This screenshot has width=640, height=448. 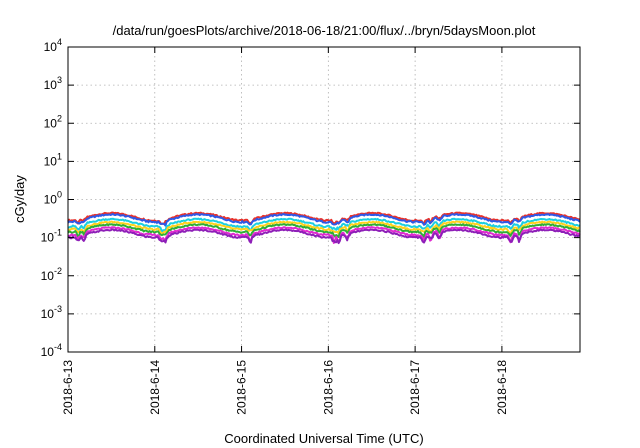 I want to click on y-tick-label: 10⁻⁴, so click(x=51, y=350).